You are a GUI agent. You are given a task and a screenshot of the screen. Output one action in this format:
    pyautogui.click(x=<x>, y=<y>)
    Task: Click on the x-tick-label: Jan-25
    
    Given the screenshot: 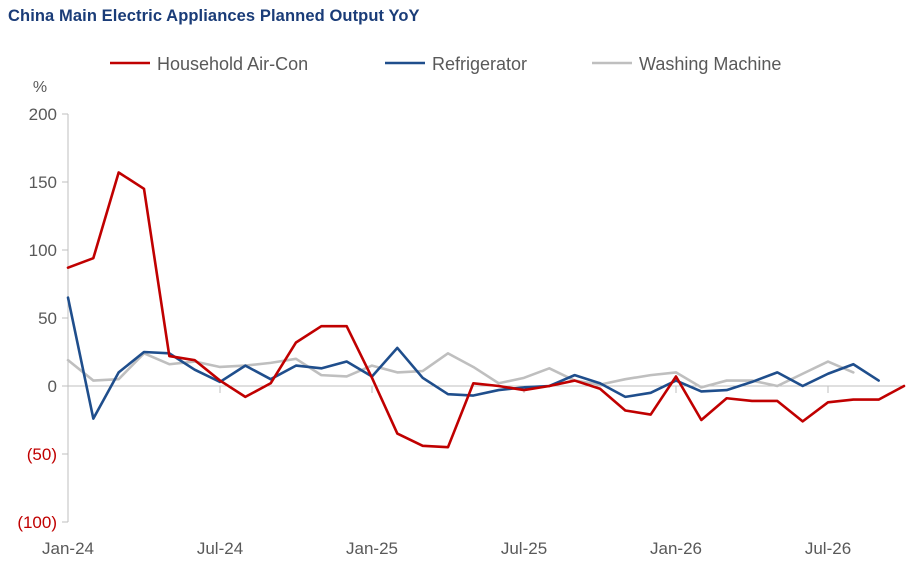 What is the action you would take?
    pyautogui.click(x=372, y=548)
    